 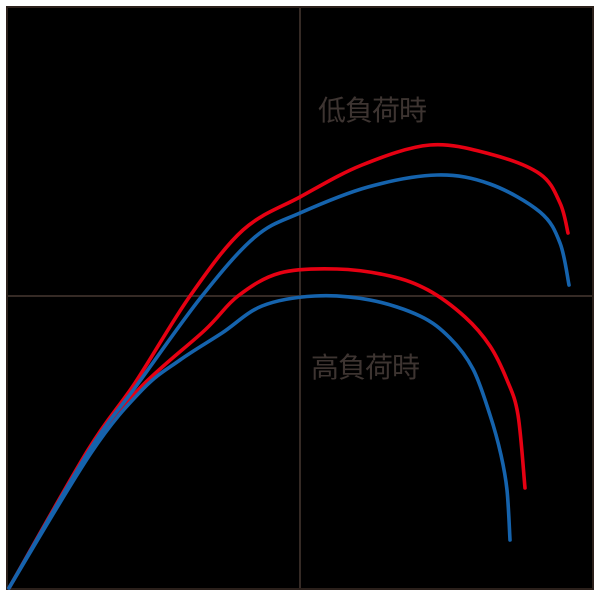 I want to click on low-load-label: 低負荷時, so click(x=372, y=110).